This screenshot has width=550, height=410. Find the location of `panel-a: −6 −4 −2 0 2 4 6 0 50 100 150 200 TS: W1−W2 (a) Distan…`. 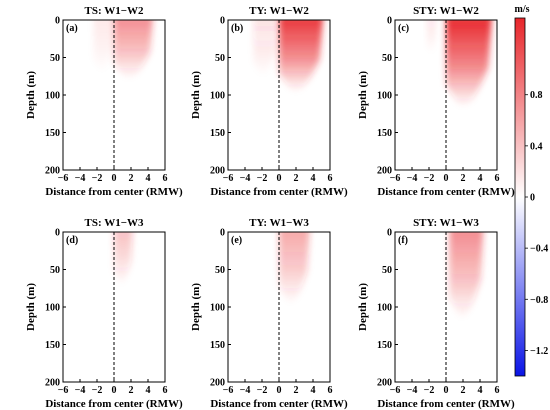

panel-a: −6 −4 −2 0 2 4 6 0 50 100 150 200 TS: W1−W2 (a) Distan… is located at coordinates (104, 101).